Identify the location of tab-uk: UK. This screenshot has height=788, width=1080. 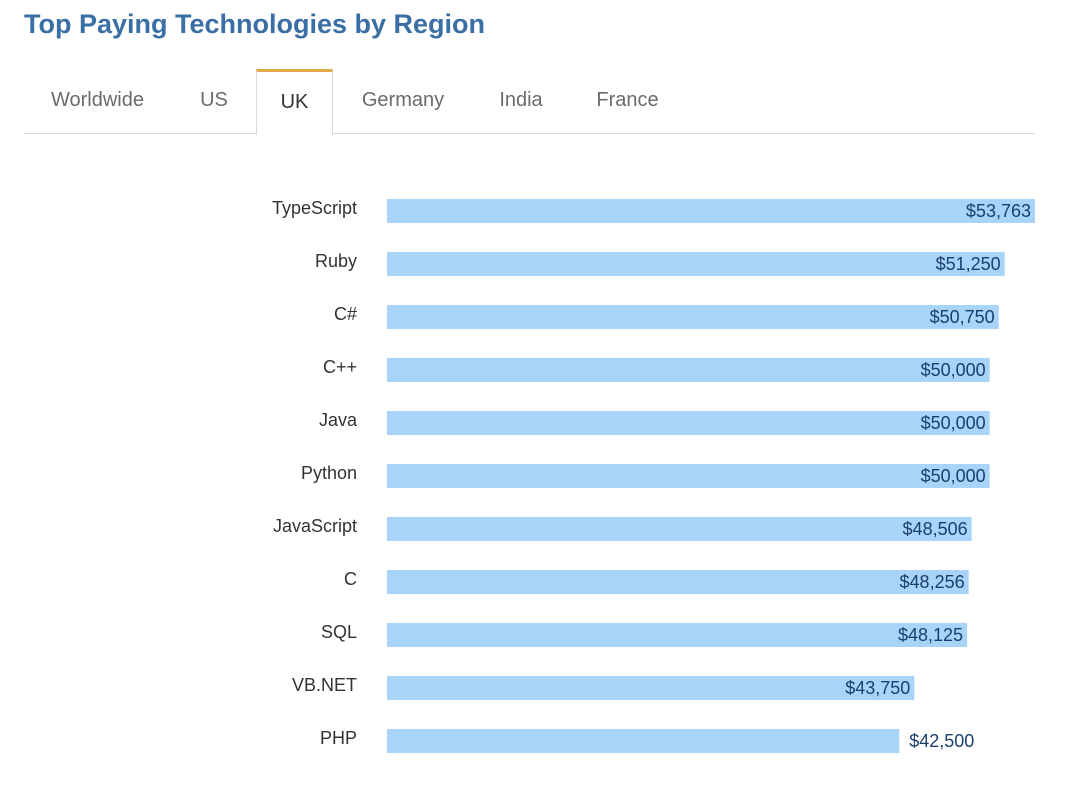
(294, 102).